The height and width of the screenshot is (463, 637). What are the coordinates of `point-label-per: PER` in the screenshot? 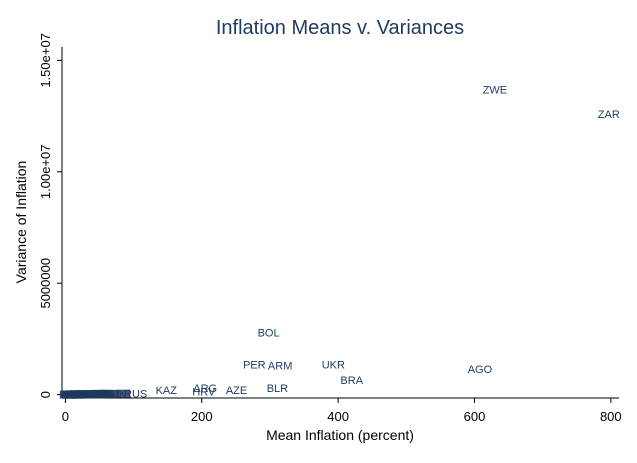 It's located at (254, 366).